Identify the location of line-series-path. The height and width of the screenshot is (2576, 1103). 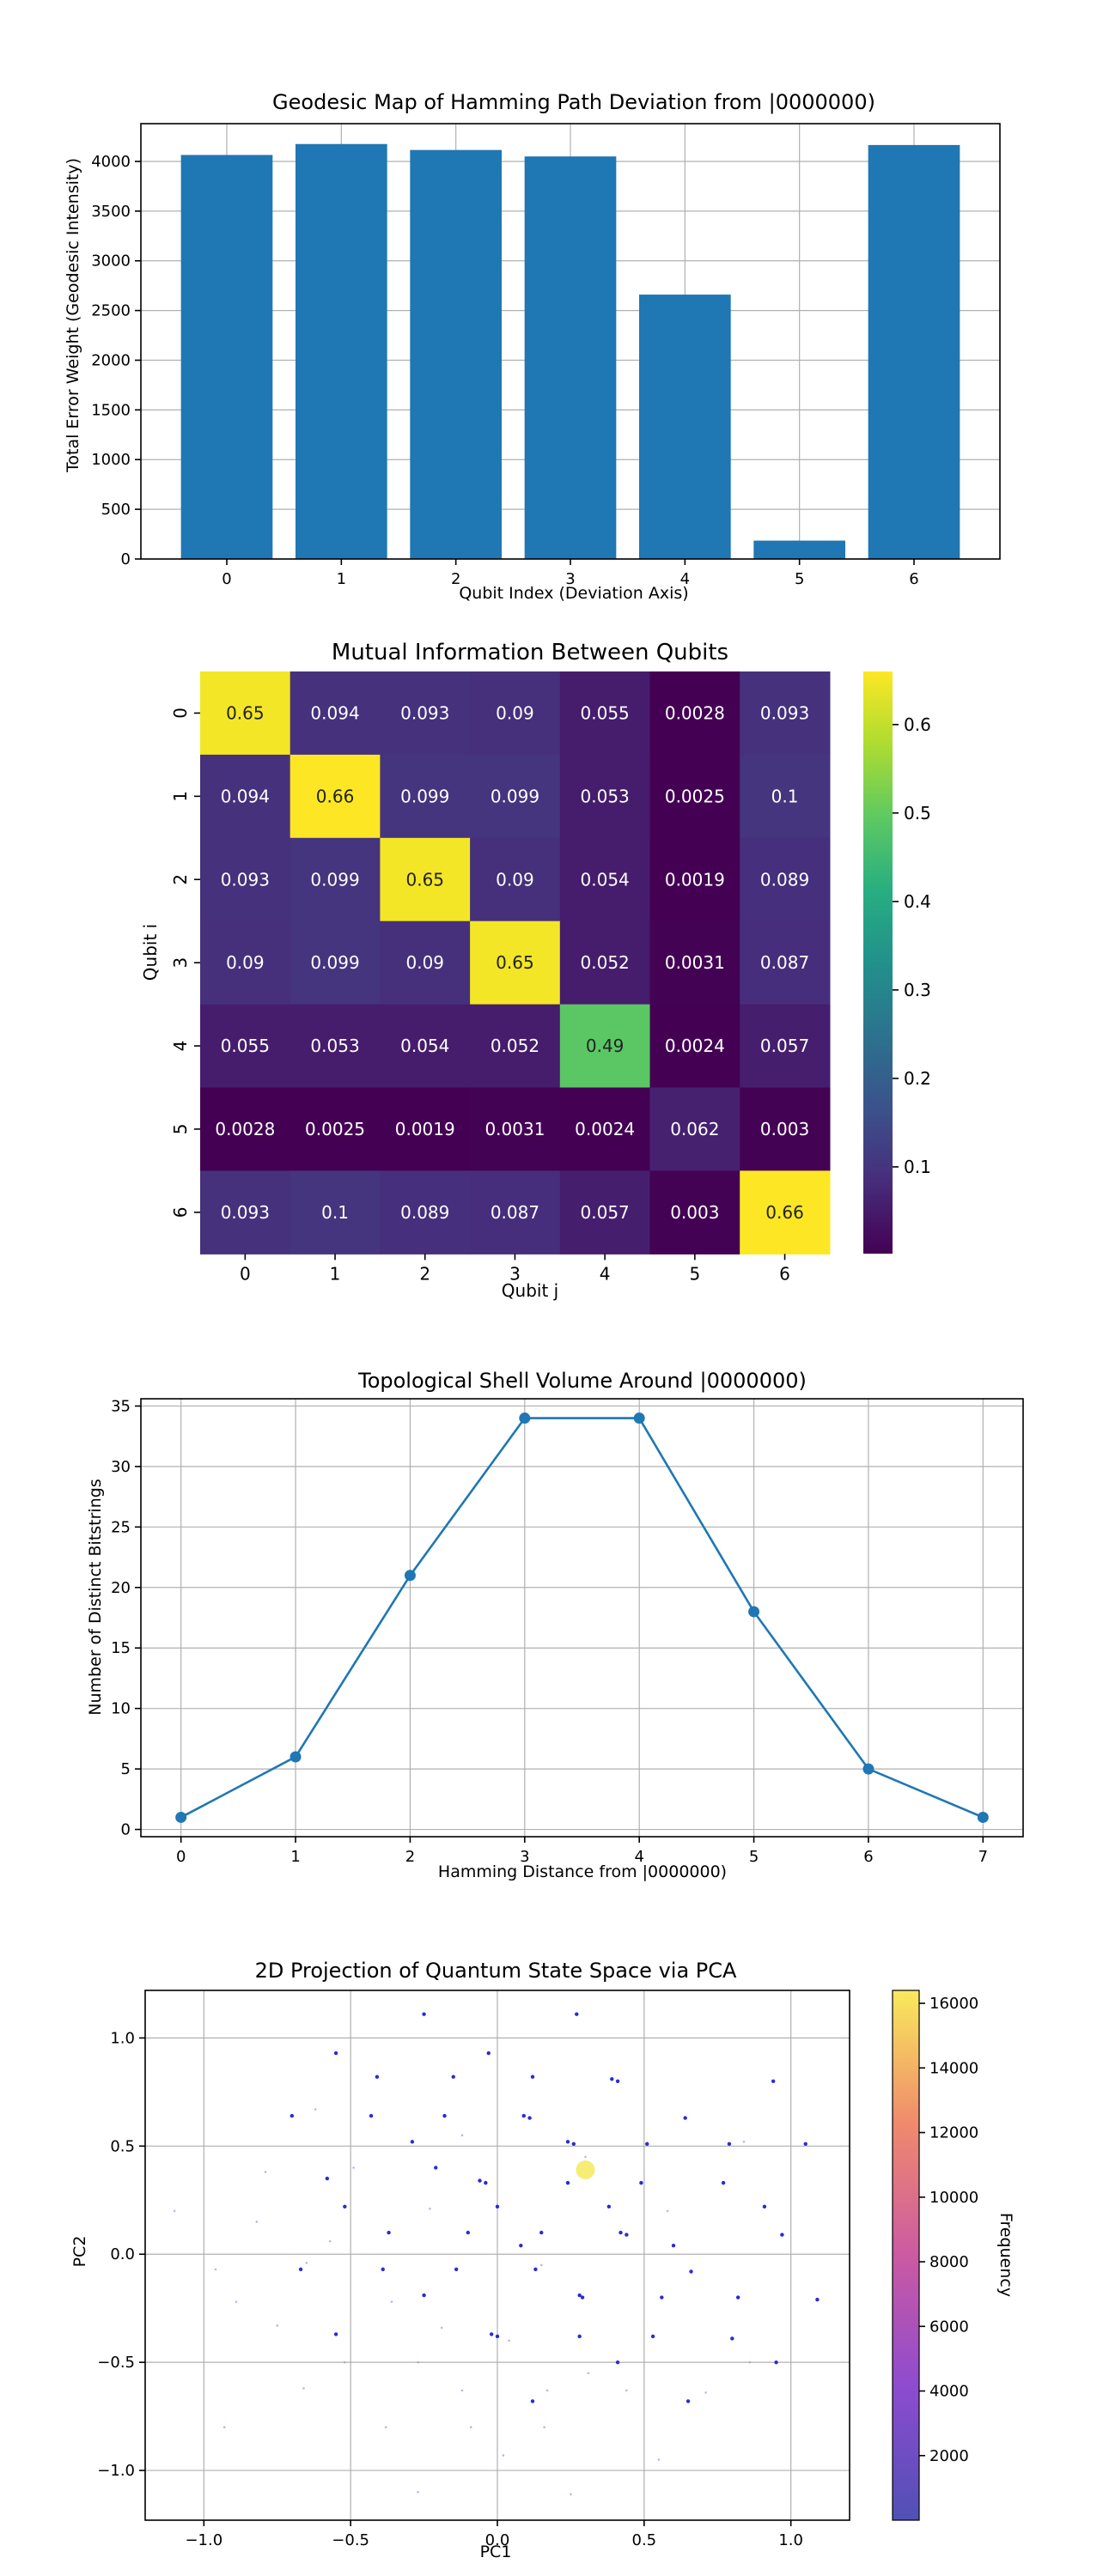
(582, 1618).